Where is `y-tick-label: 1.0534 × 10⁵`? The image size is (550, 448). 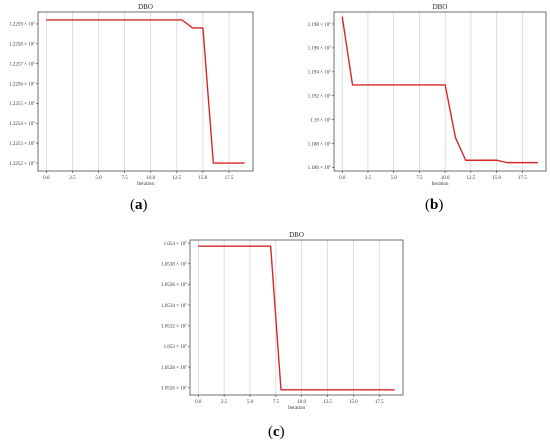
y-tick-label: 1.0534 × 10⁵ is located at coordinates (174, 305).